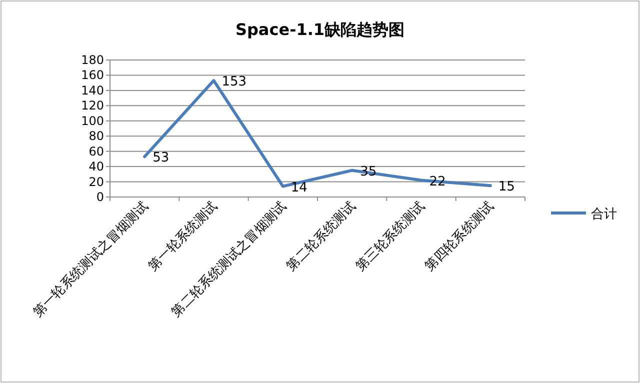  Describe the element at coordinates (161, 158) in the screenshot. I see `data-label: 53` at that location.